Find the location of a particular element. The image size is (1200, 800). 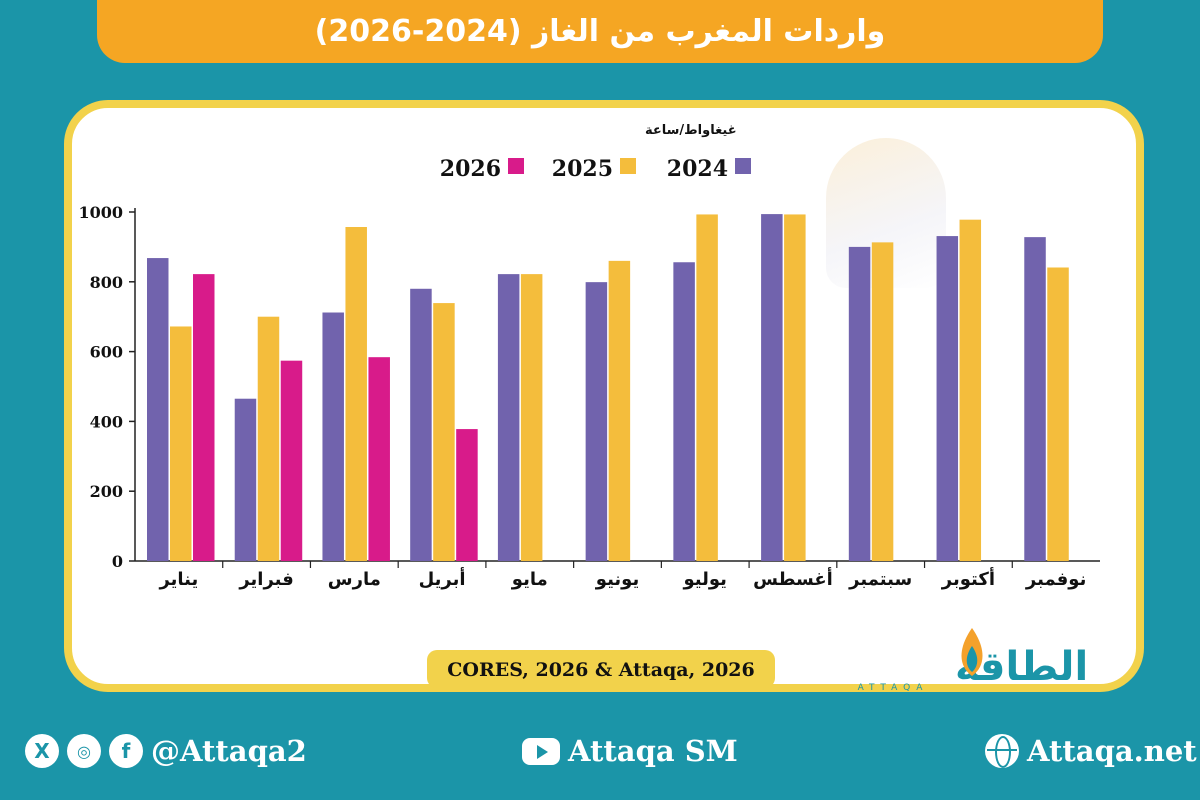

legend-label-2024: 2024 is located at coordinates (697, 169).